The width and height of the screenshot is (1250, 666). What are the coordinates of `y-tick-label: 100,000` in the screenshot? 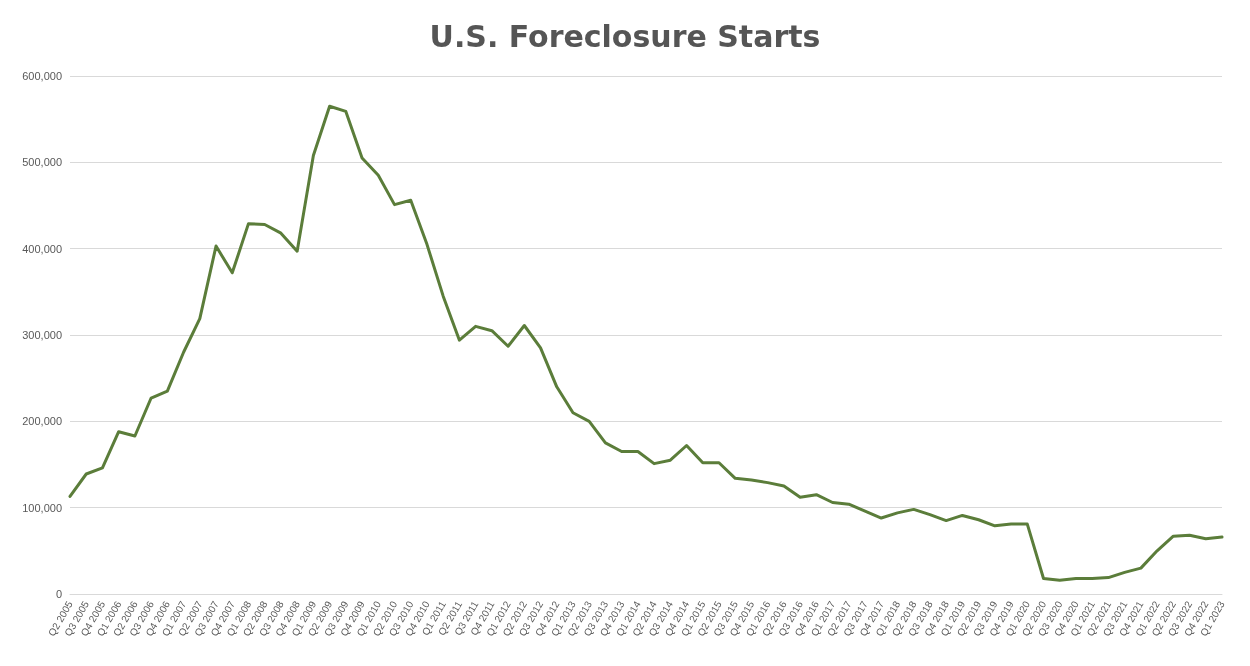 It's located at (42, 507).